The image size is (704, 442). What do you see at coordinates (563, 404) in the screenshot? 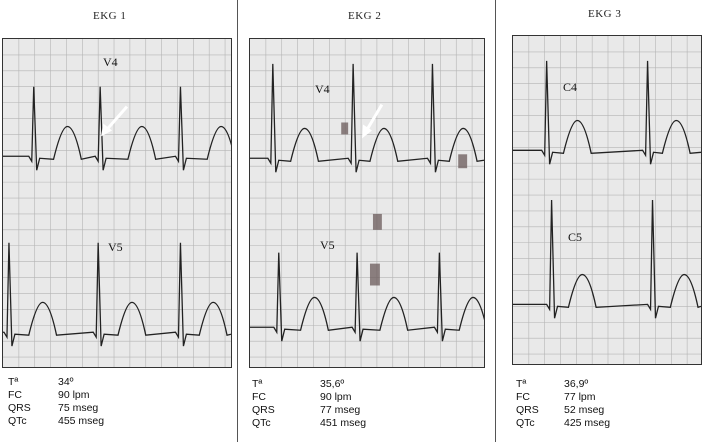
I see `ekg-3-measurements: Tª 36,9º FC 77 lpm QRS 52 mseg QTc 425 mseg` at bounding box center [563, 404].